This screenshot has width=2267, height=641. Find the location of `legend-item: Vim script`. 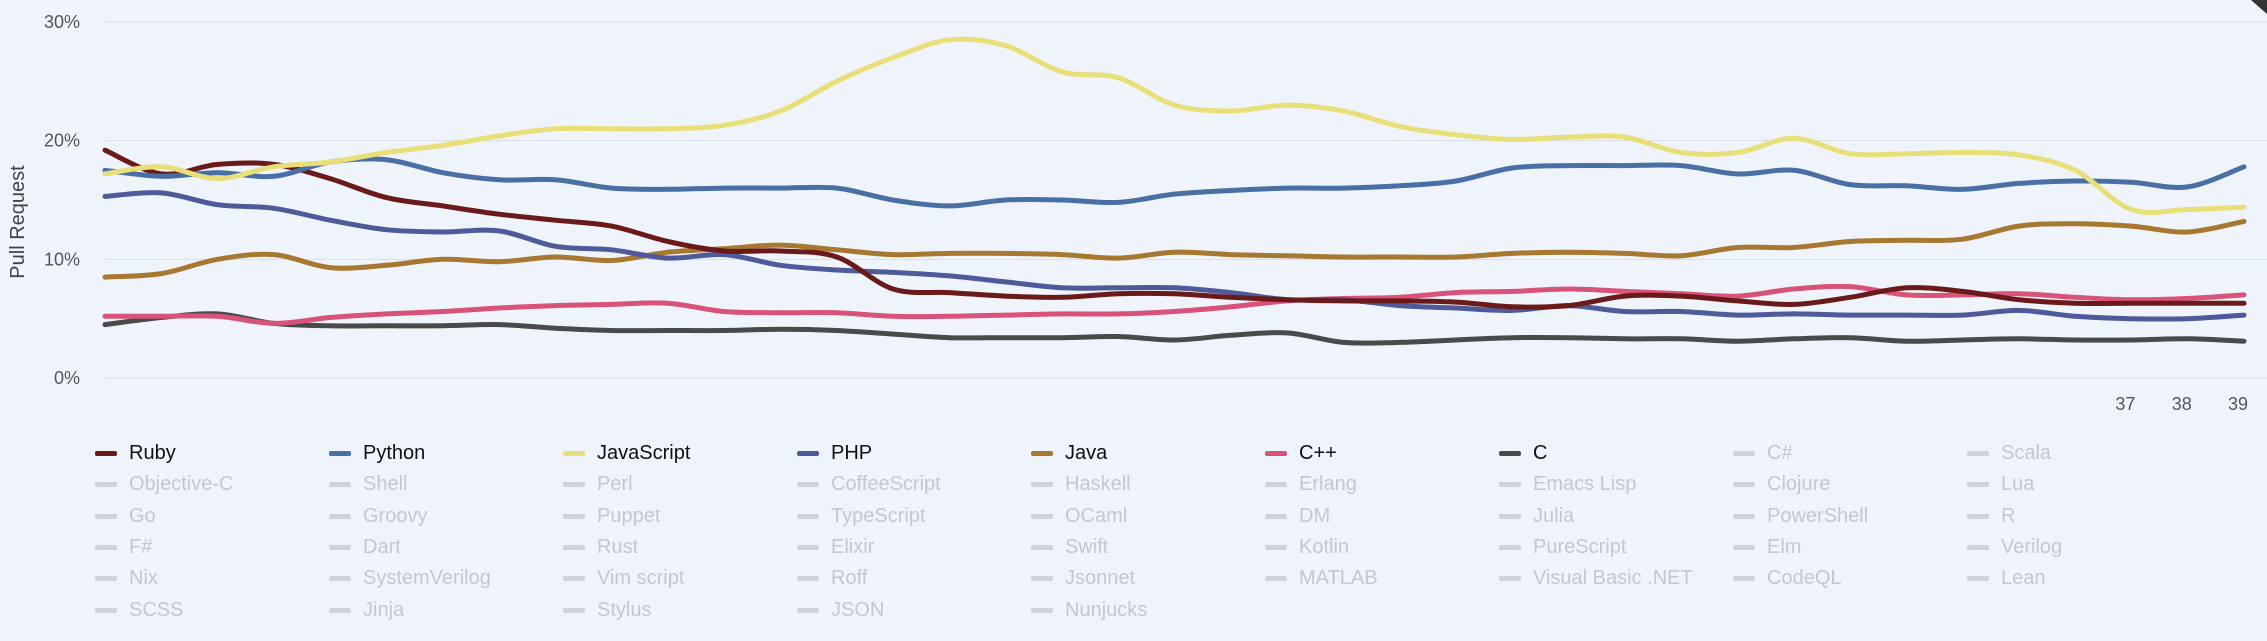

legend-item: Vim script is located at coordinates (623, 578).